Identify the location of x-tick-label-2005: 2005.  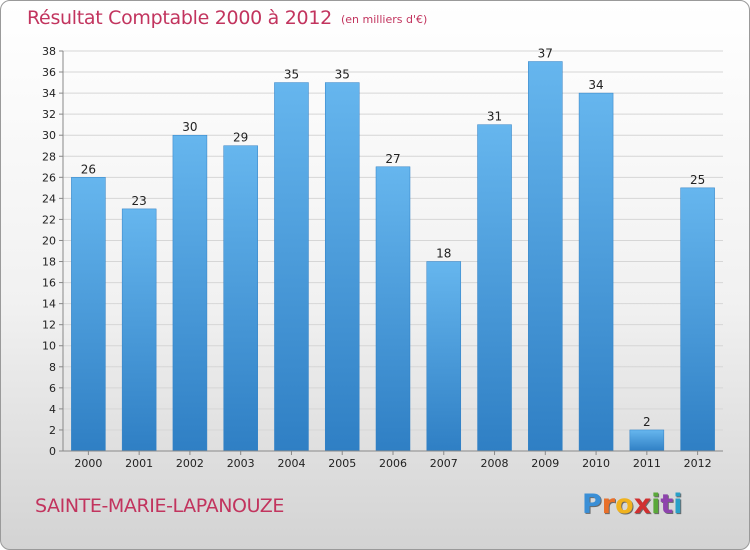
(342, 463).